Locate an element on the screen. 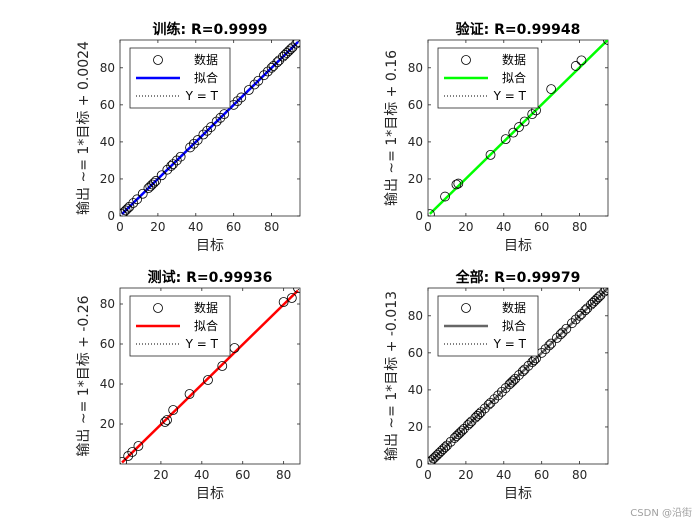 This screenshot has height=525, width=700. plot-area is located at coordinates (518, 376).